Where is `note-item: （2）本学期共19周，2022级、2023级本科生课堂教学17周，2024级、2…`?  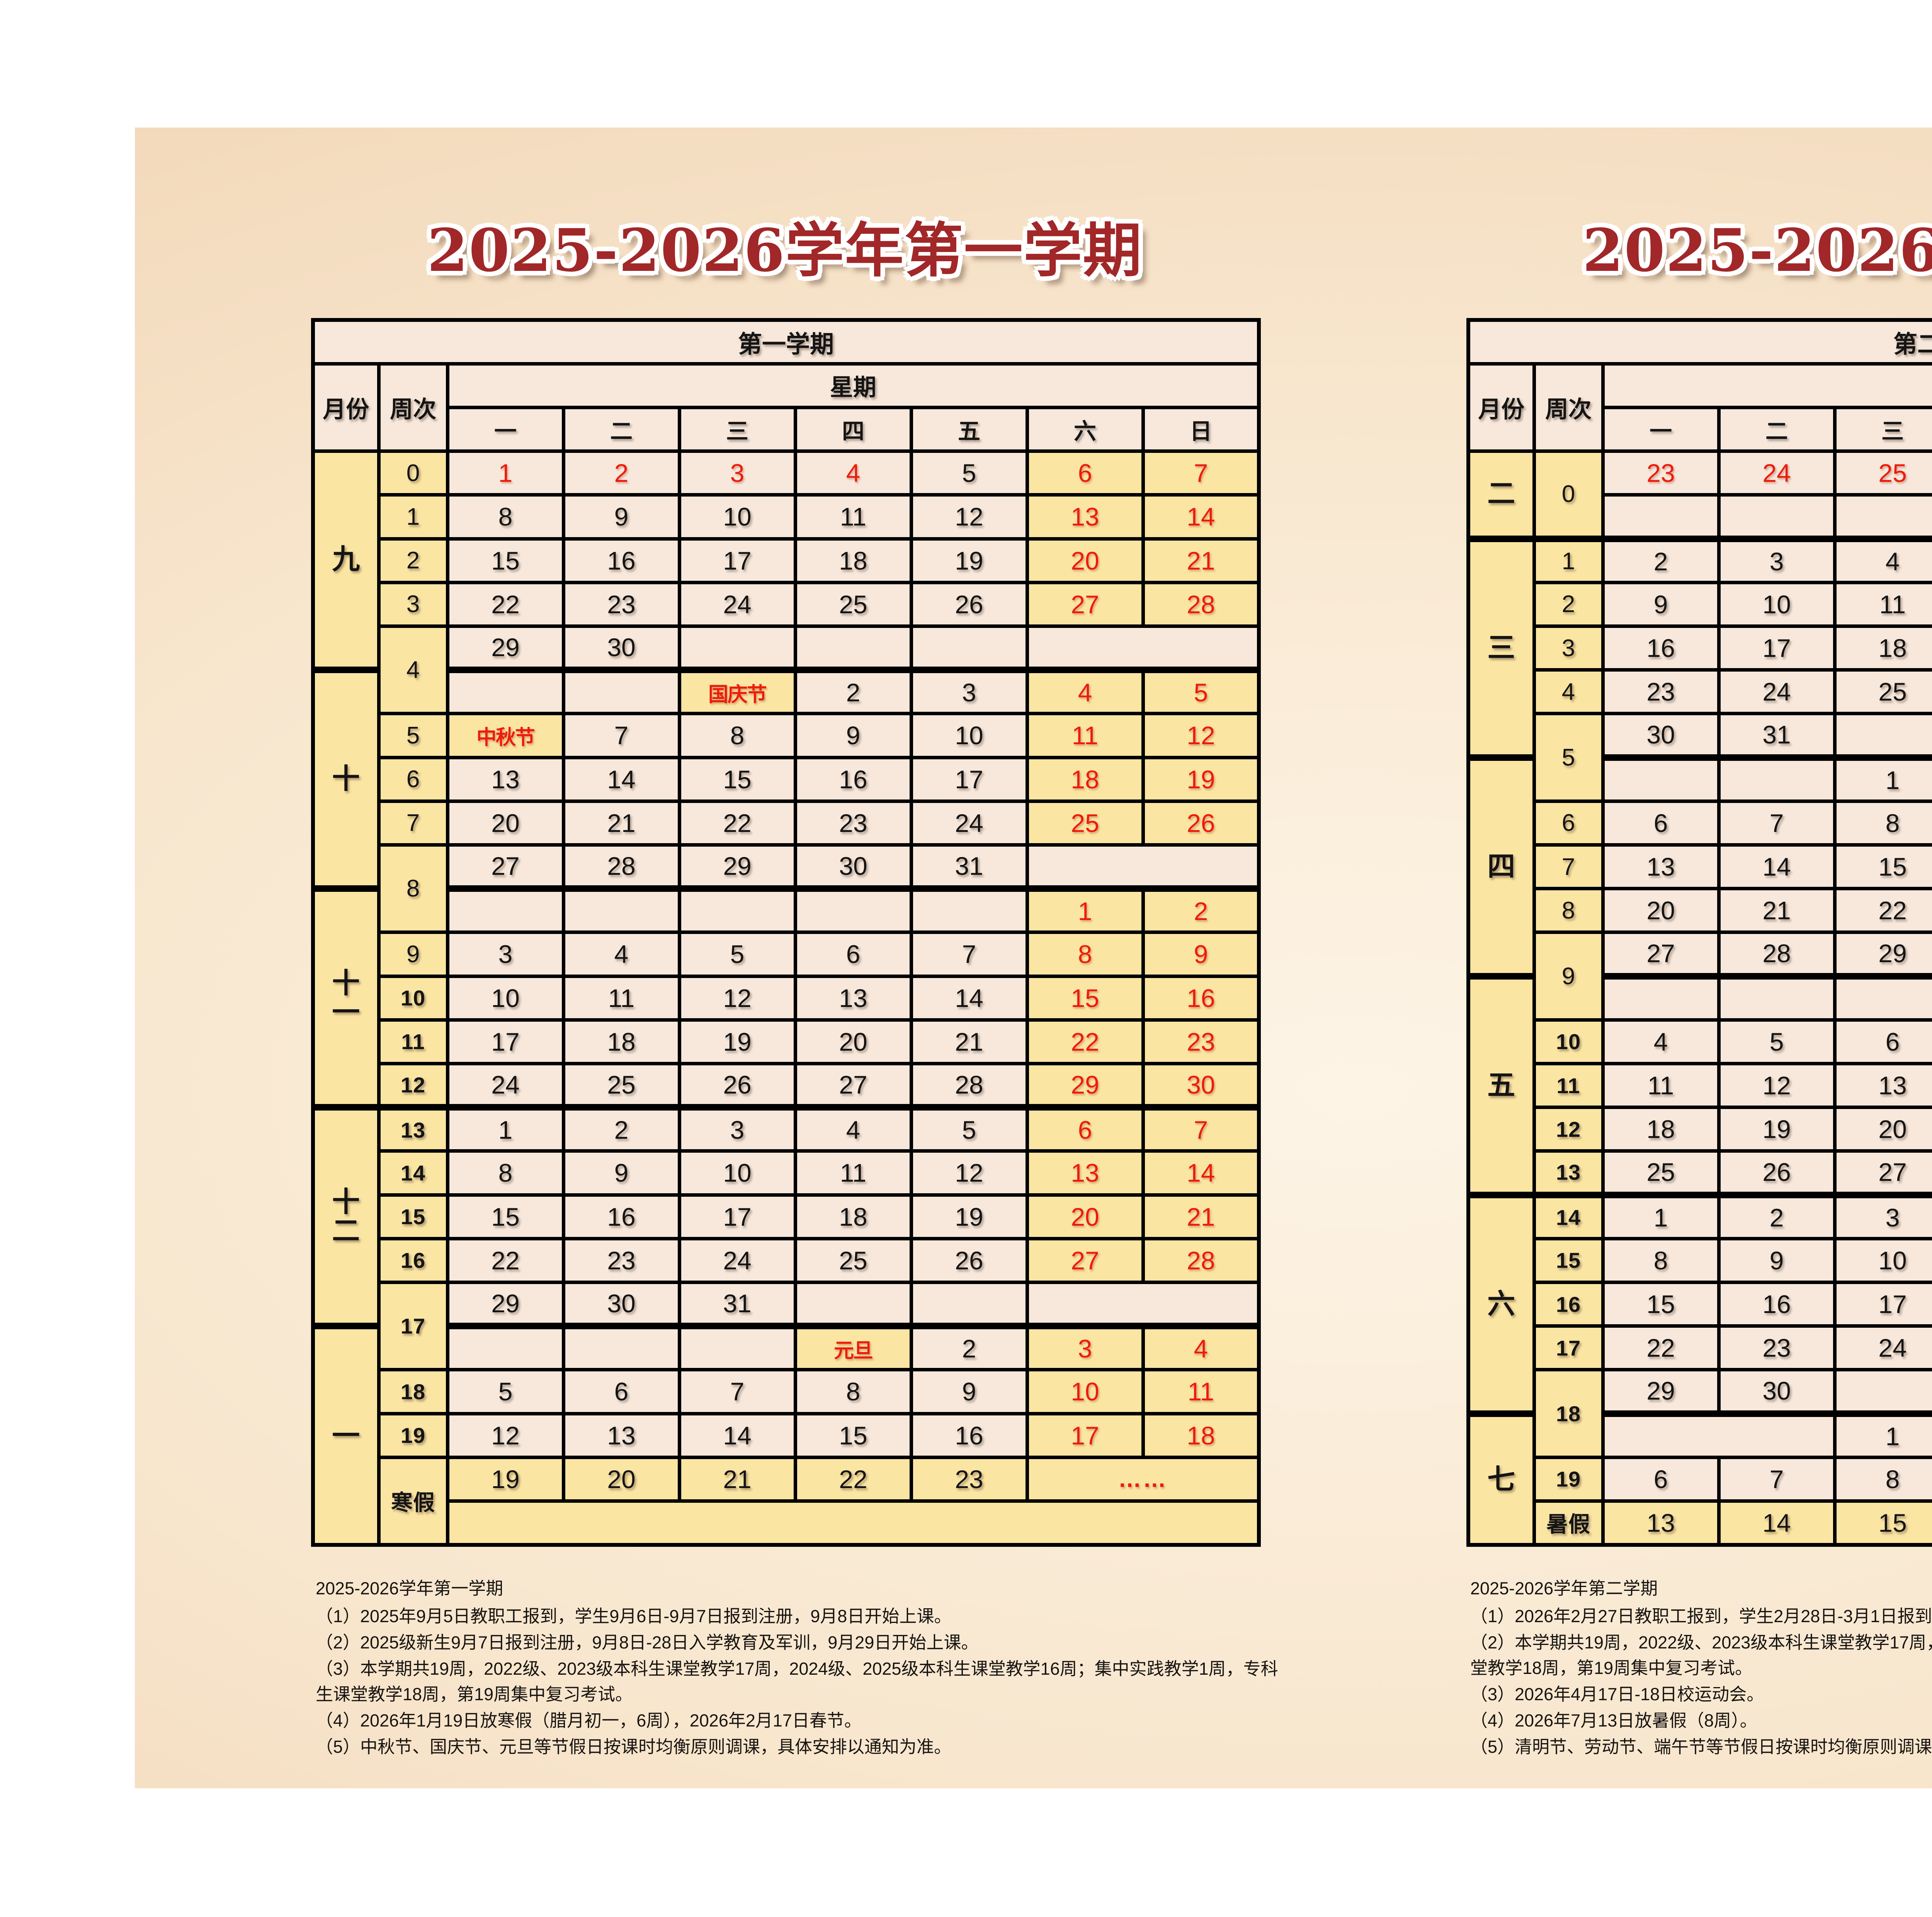
note-item: （2）本学期共19周，2022级、2023级本科生课堂教学17周，2024级、2… is located at coordinates (1701, 1656).